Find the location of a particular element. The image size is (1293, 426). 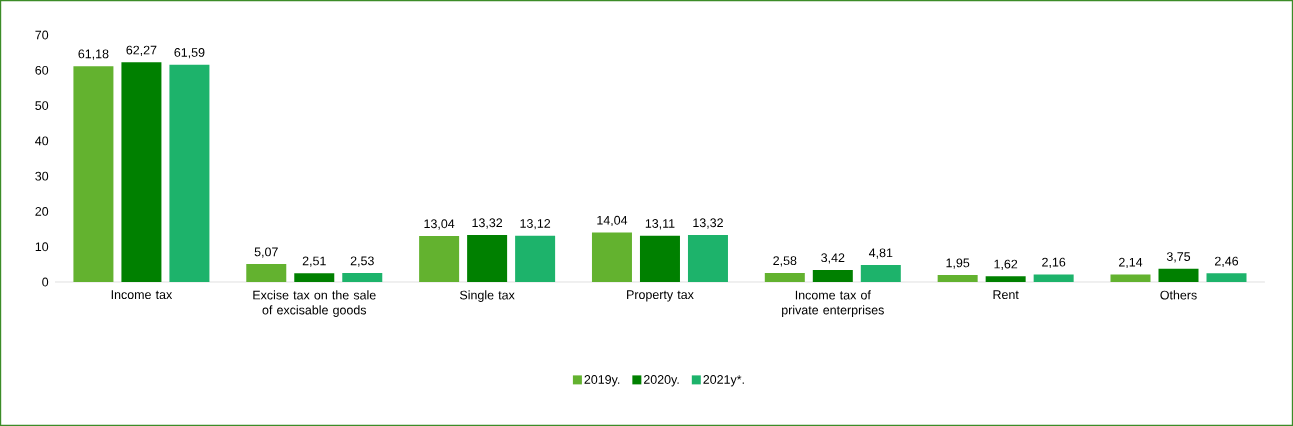

data-label: 1,95 is located at coordinates (958, 263).